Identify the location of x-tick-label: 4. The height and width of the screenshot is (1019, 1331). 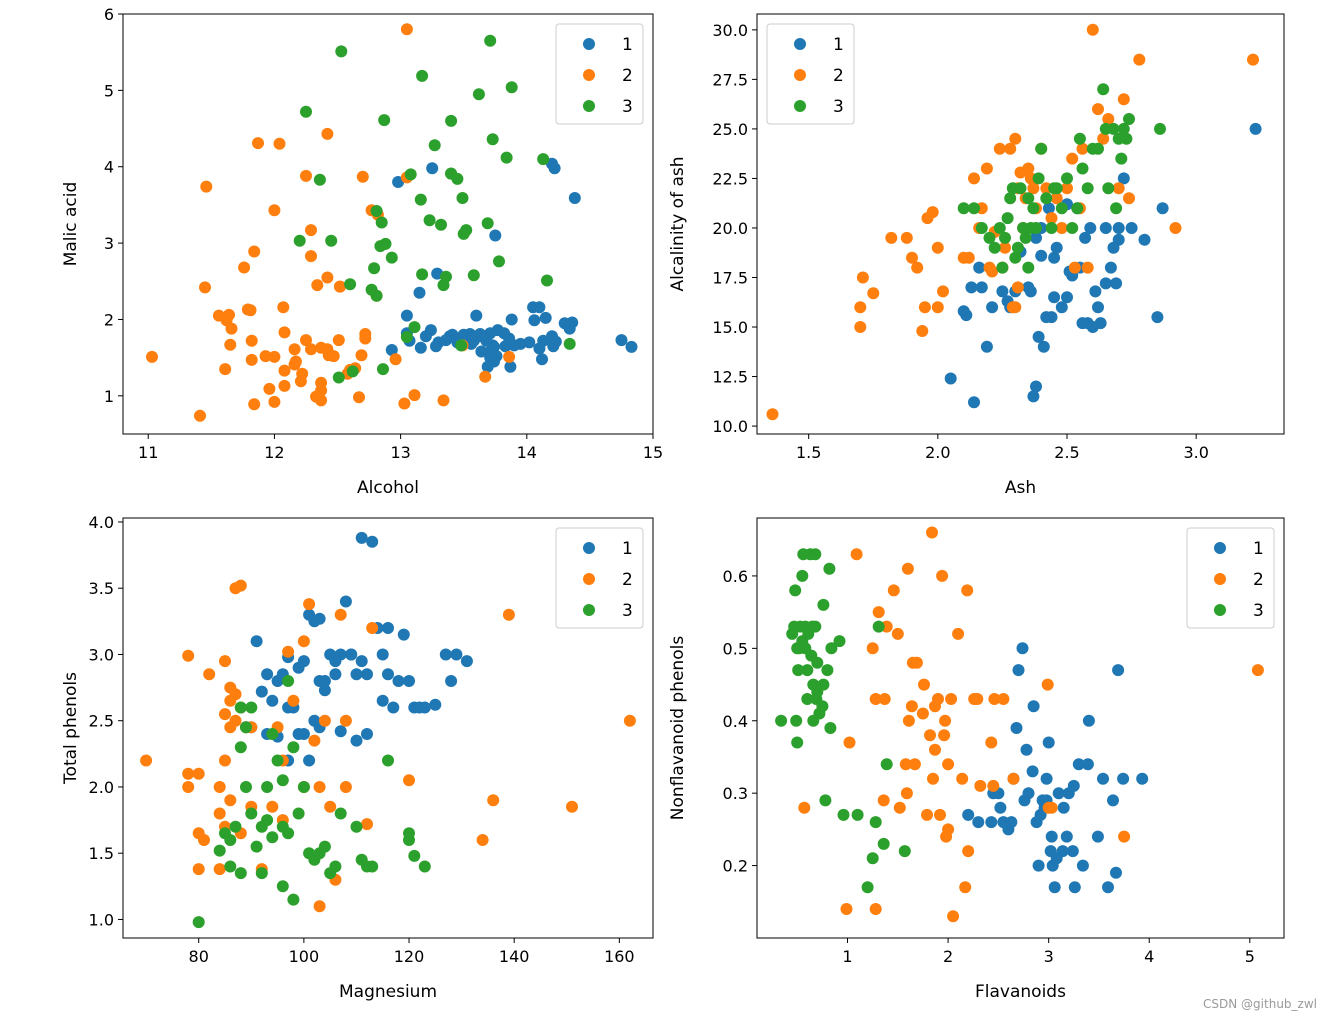
(1149, 956).